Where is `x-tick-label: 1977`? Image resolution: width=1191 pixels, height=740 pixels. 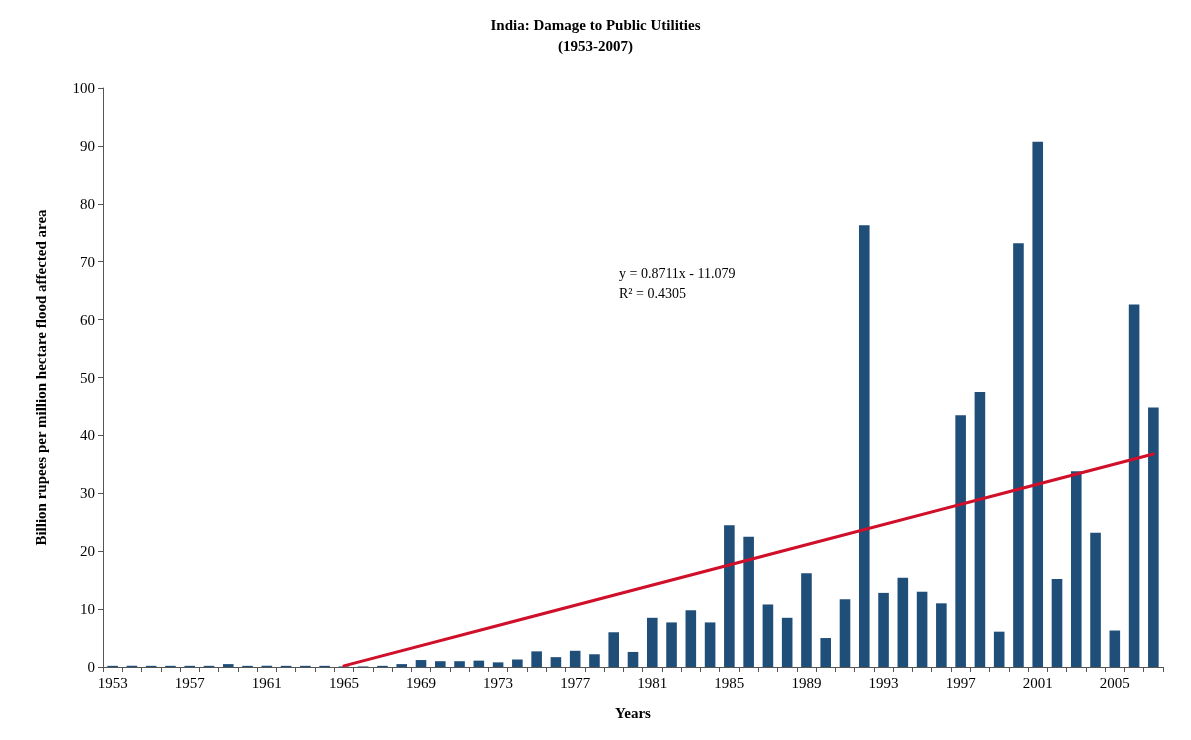 x-tick-label: 1977 is located at coordinates (575, 682).